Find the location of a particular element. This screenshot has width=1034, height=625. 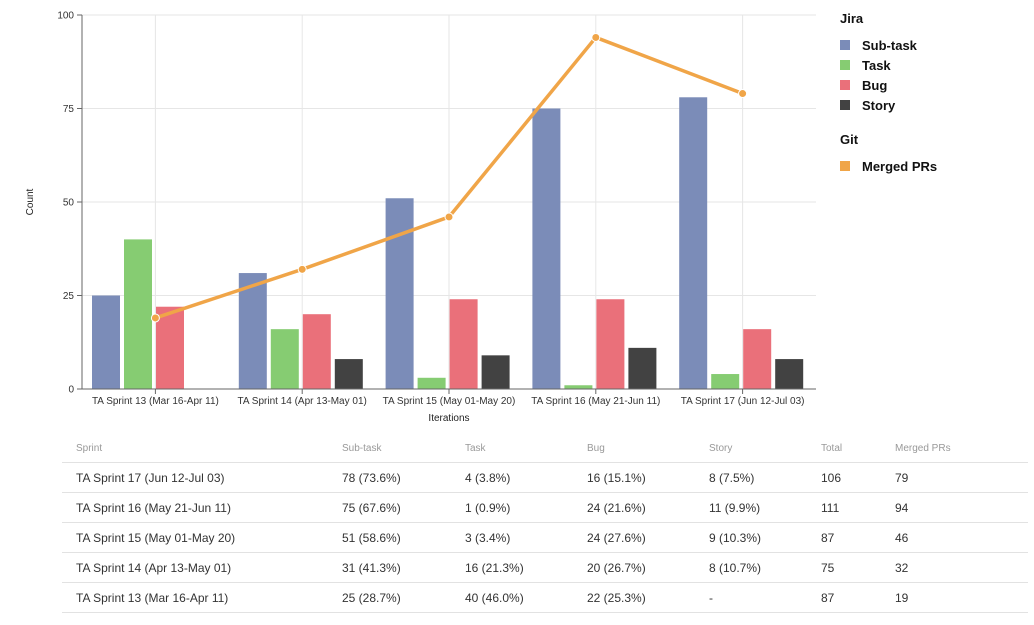

cell-task: 3 (3.4%) is located at coordinates (512, 537).